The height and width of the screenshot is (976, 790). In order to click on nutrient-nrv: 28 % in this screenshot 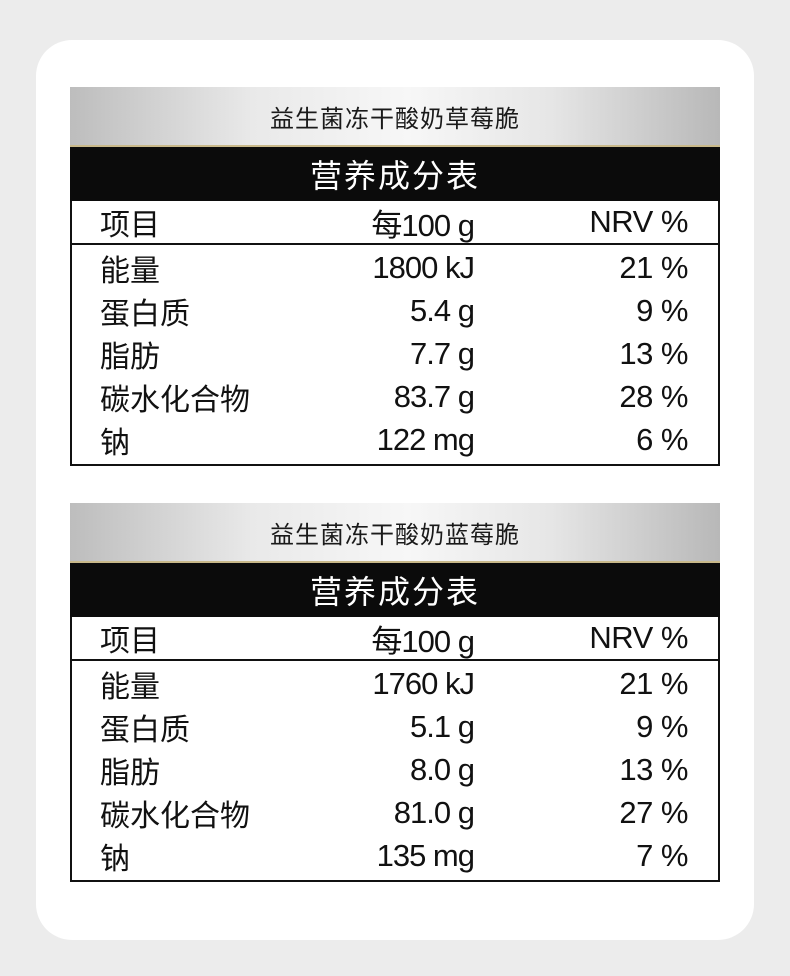, I will do `click(653, 396)`.